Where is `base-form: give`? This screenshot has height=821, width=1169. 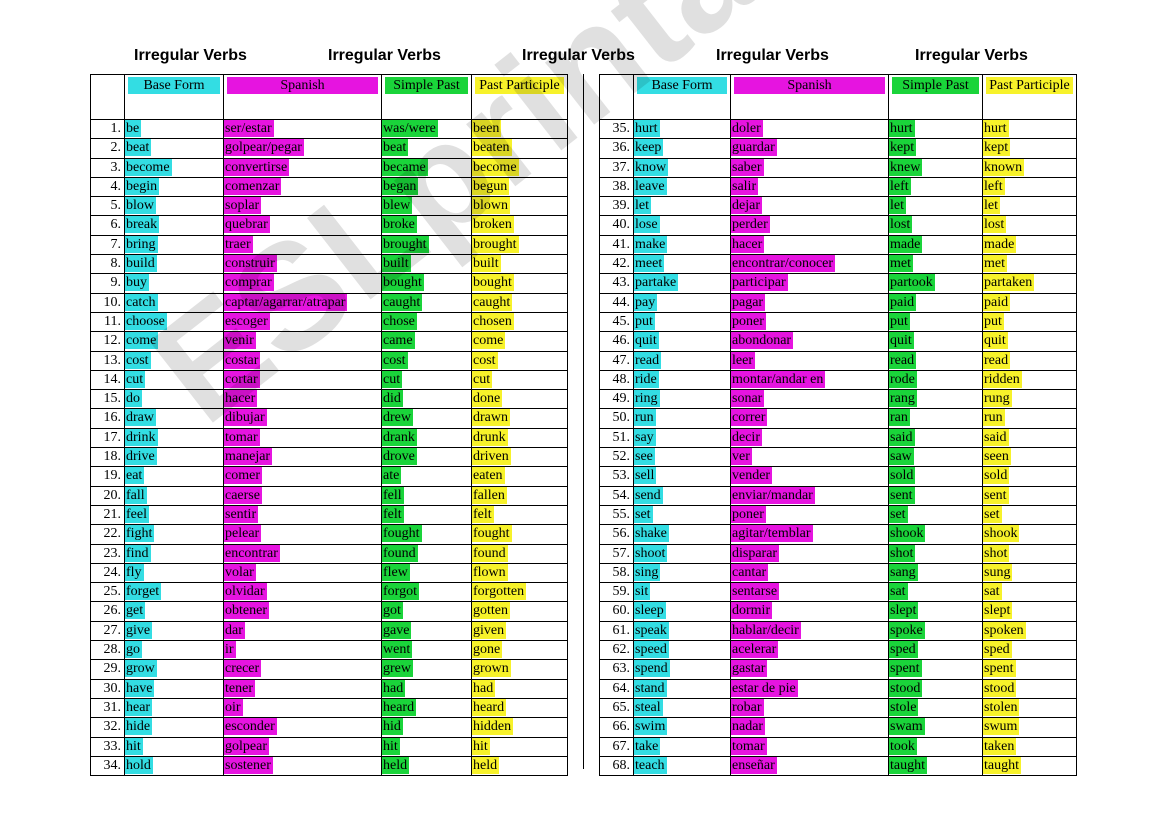
base-form: give is located at coordinates (139, 630).